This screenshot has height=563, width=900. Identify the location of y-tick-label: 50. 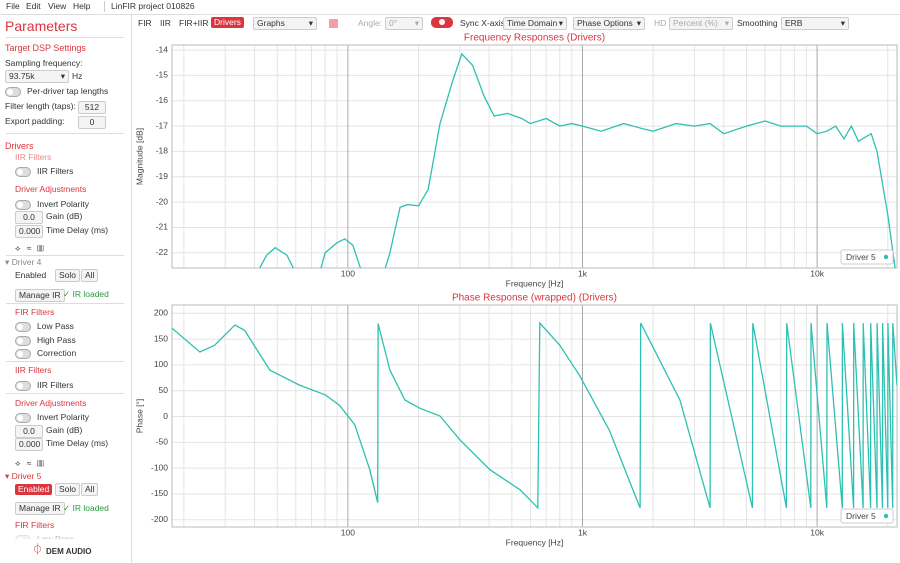
(164, 390).